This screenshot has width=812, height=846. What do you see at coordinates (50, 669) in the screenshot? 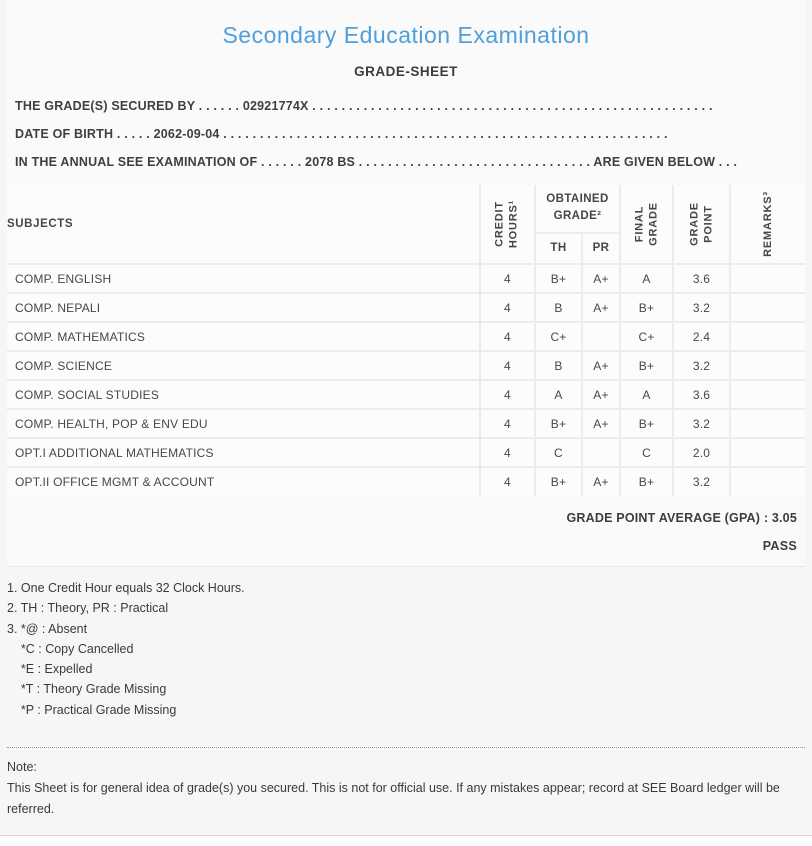
I see `footnote-line: *E : Expelled` at bounding box center [50, 669].